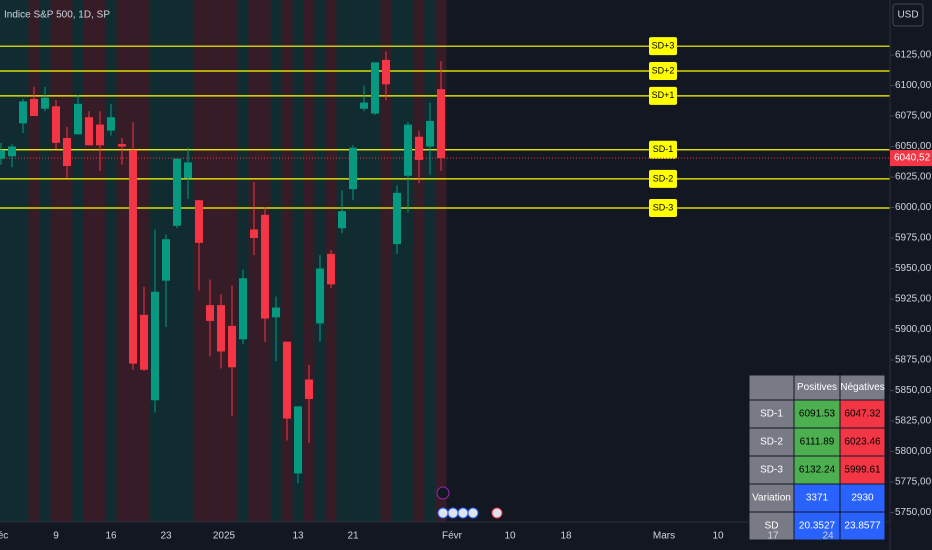  I want to click on x-tick-label: 18, so click(566, 536).